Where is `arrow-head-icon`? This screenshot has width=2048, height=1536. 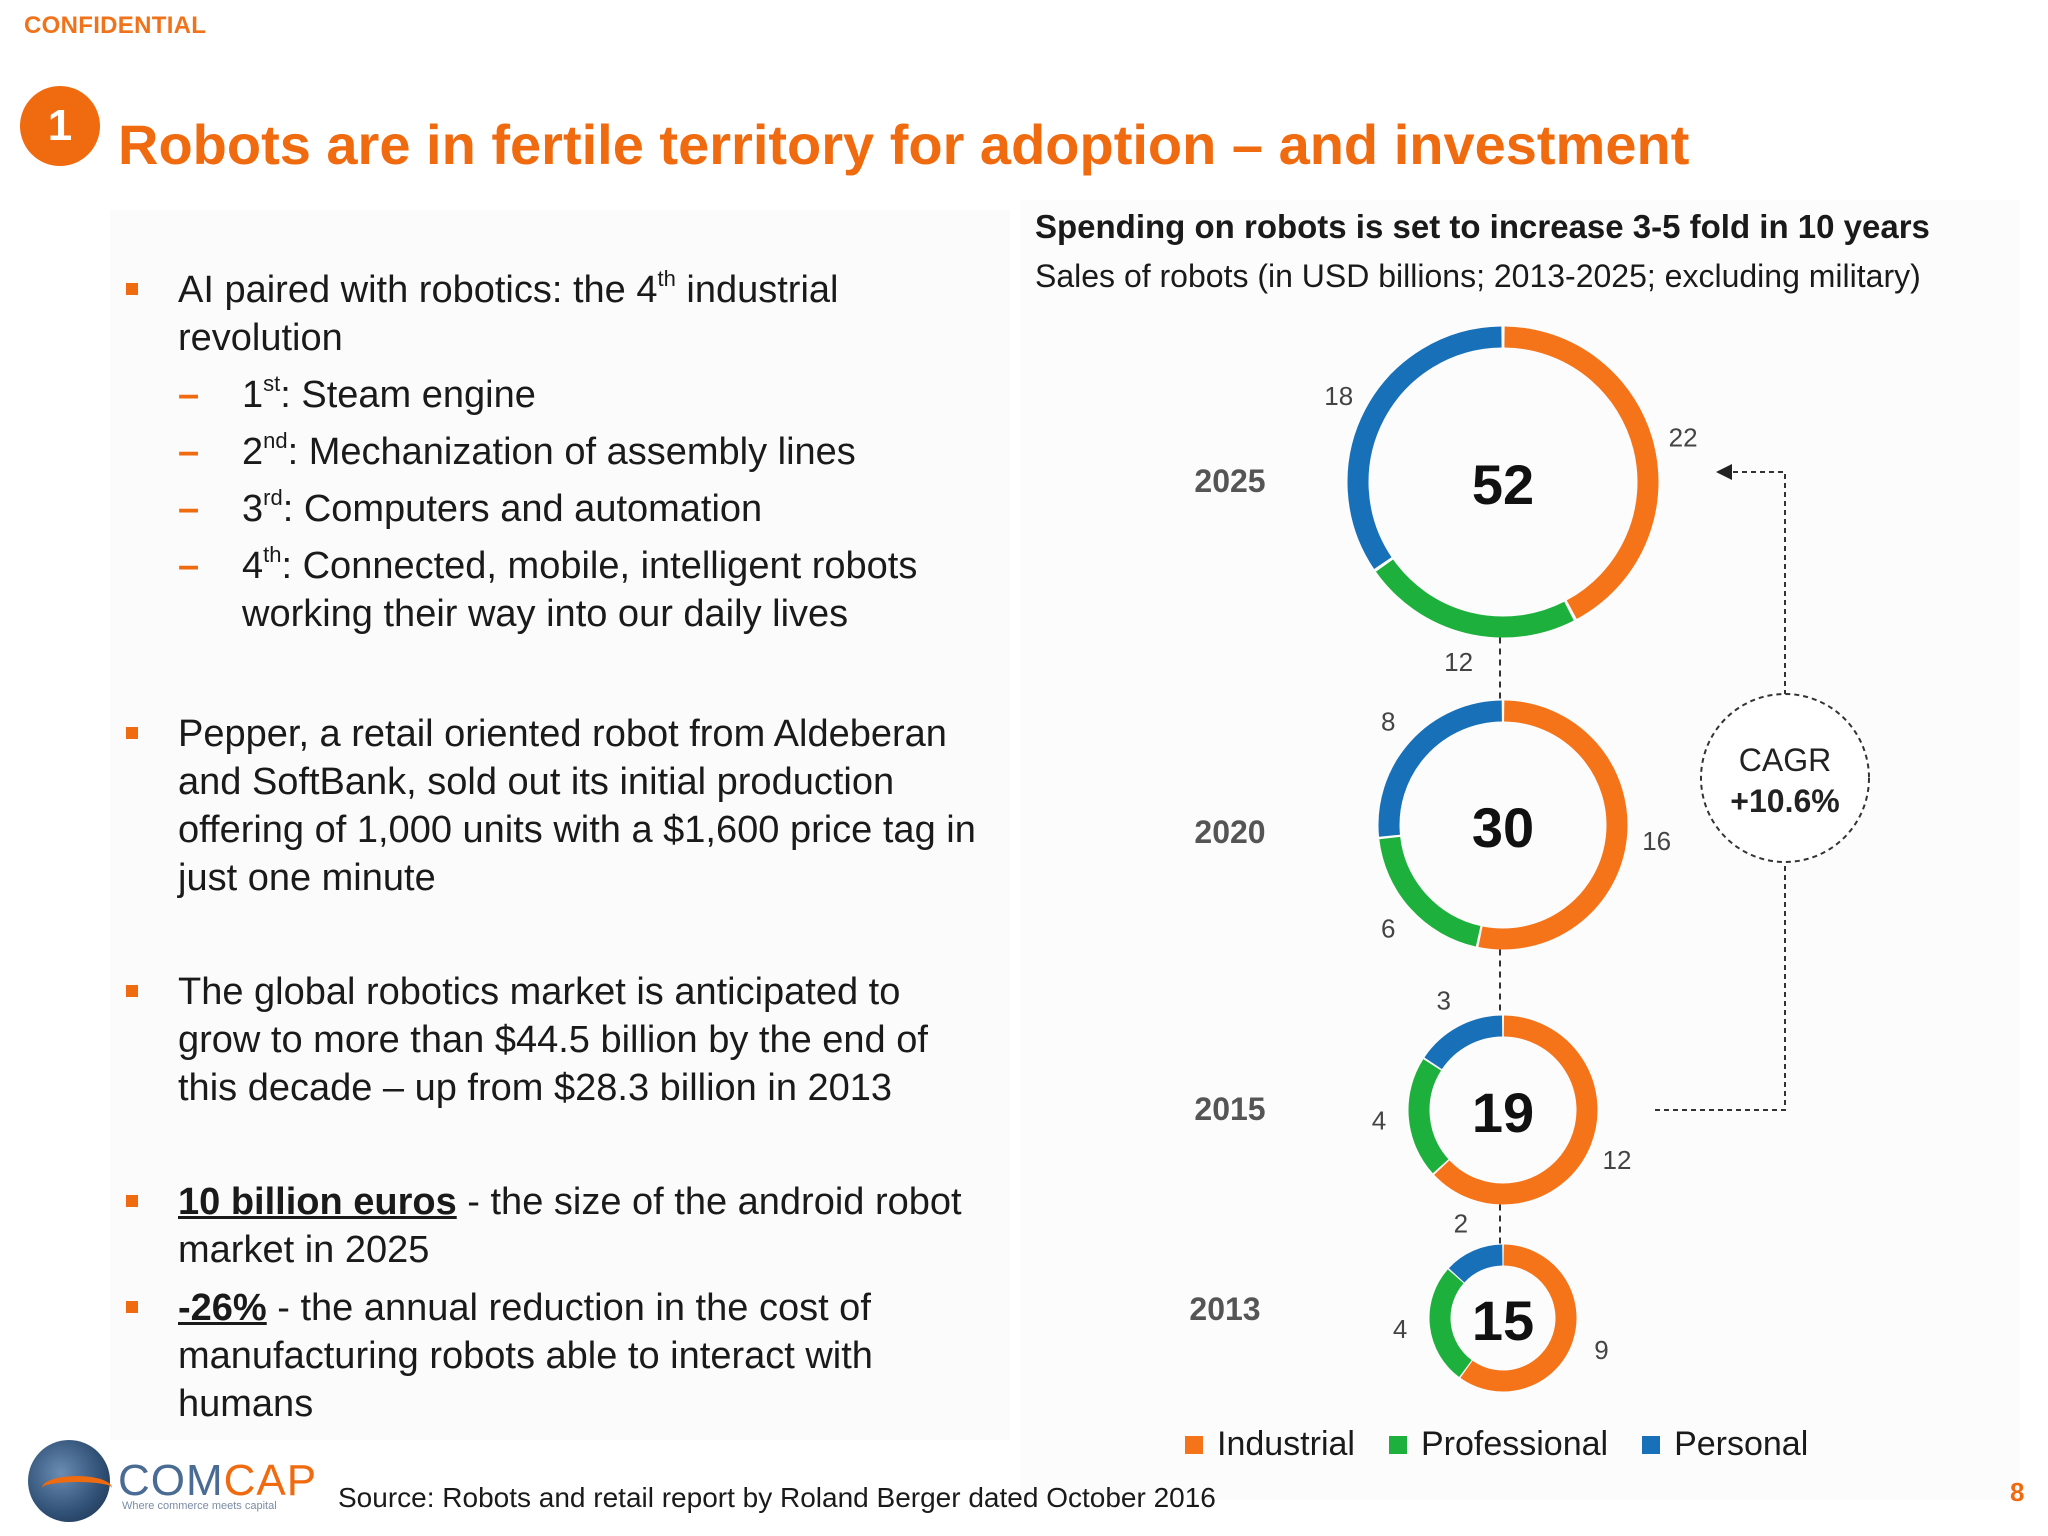 arrow-head-icon is located at coordinates (1724, 472).